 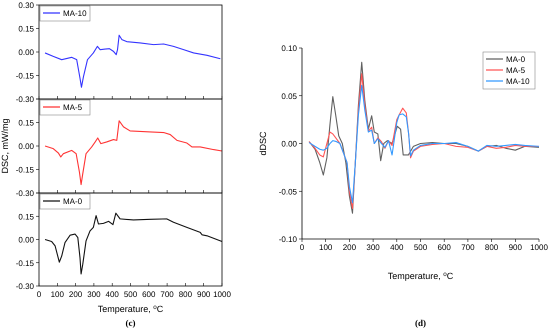 I want to click on text: (c), so click(x=131, y=323).